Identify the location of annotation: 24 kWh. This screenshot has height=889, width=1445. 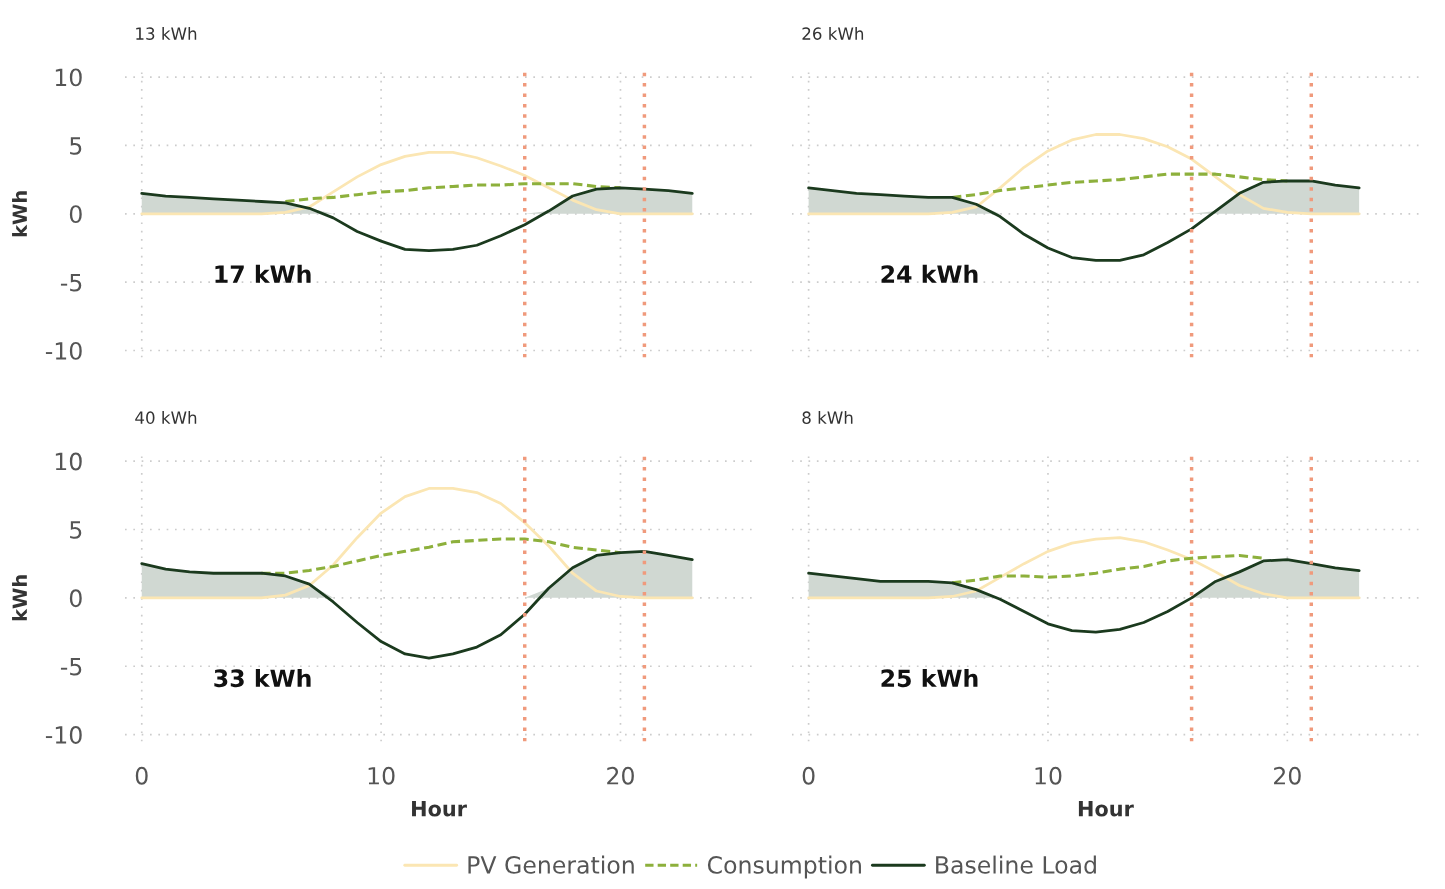
(929, 273).